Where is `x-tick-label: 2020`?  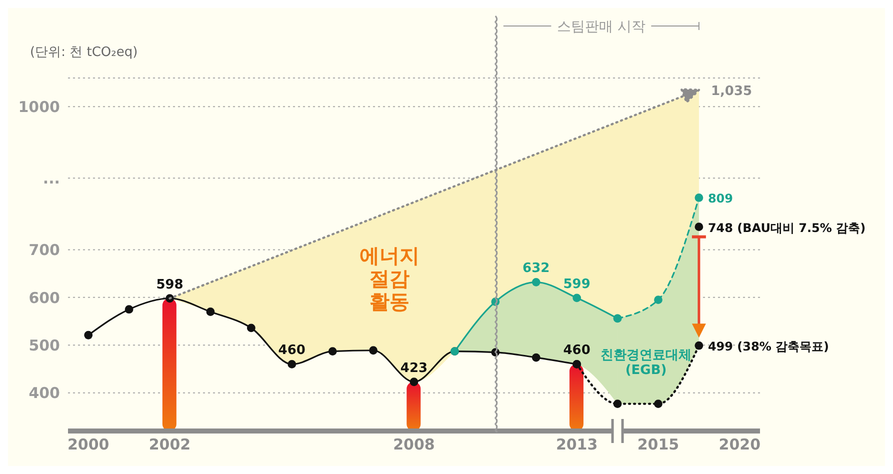 x-tick-label: 2020 is located at coordinates (739, 445).